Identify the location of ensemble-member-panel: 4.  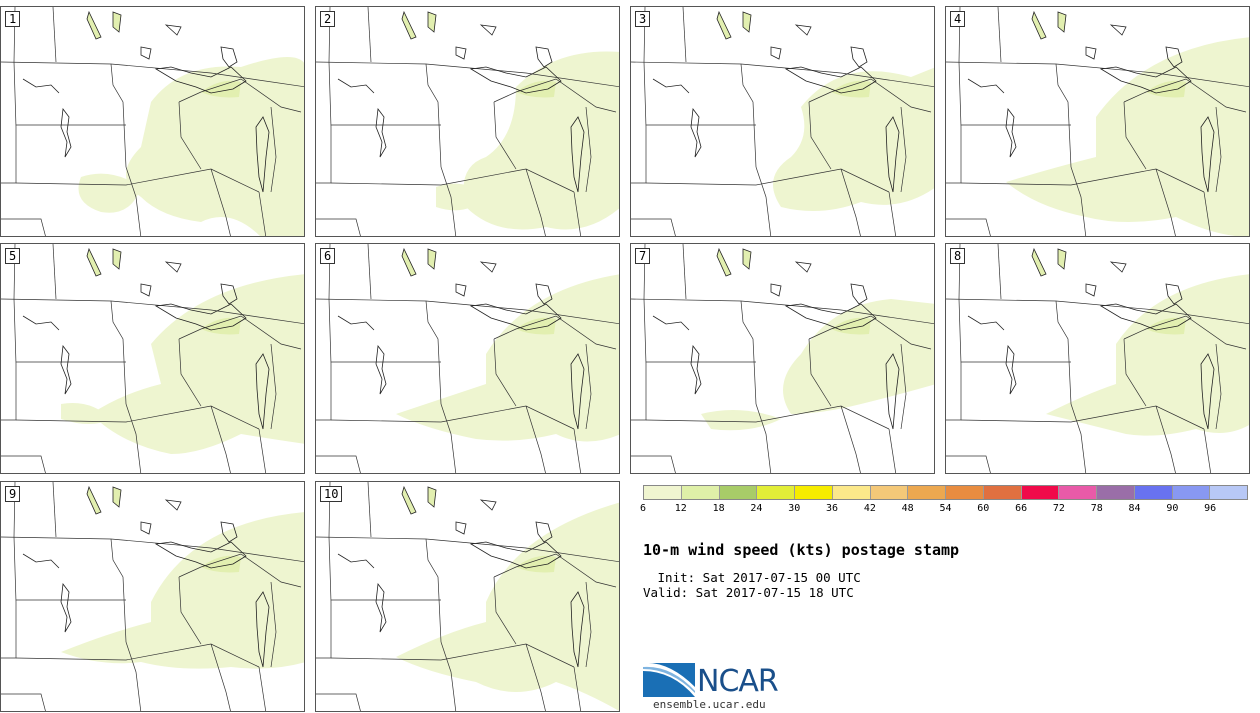
(1097, 121).